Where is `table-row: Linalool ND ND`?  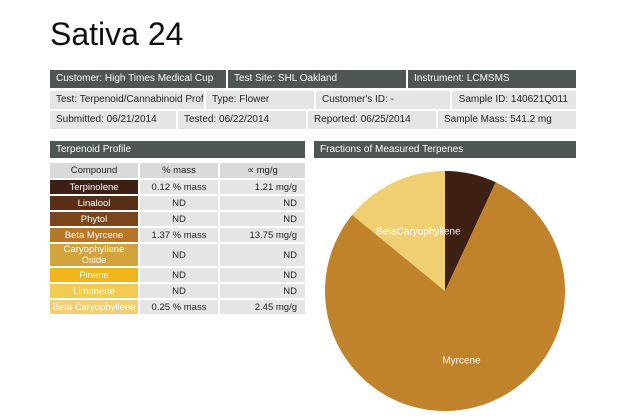 table-row: Linalool ND ND is located at coordinates (177, 203).